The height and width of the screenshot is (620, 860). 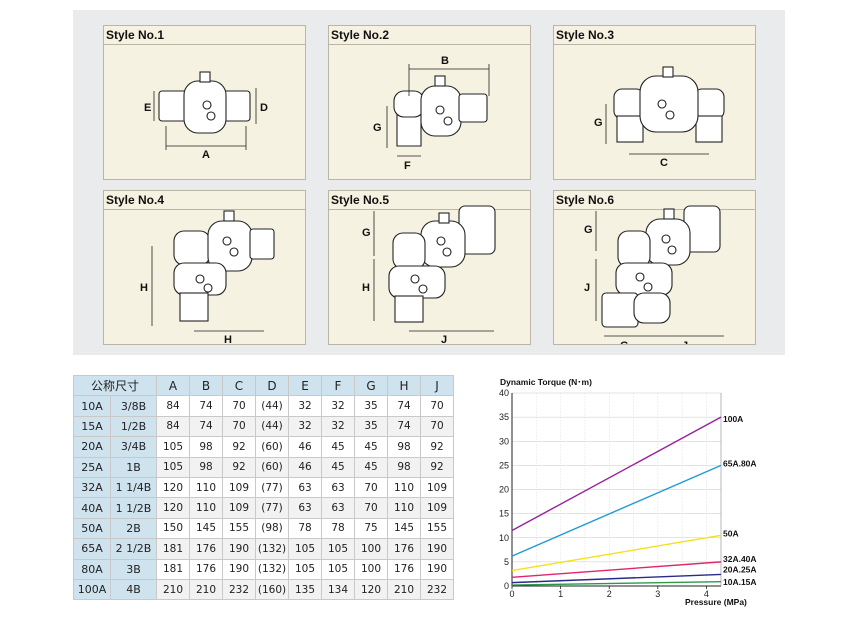 I want to click on table-cell: 181, so click(x=173, y=569).